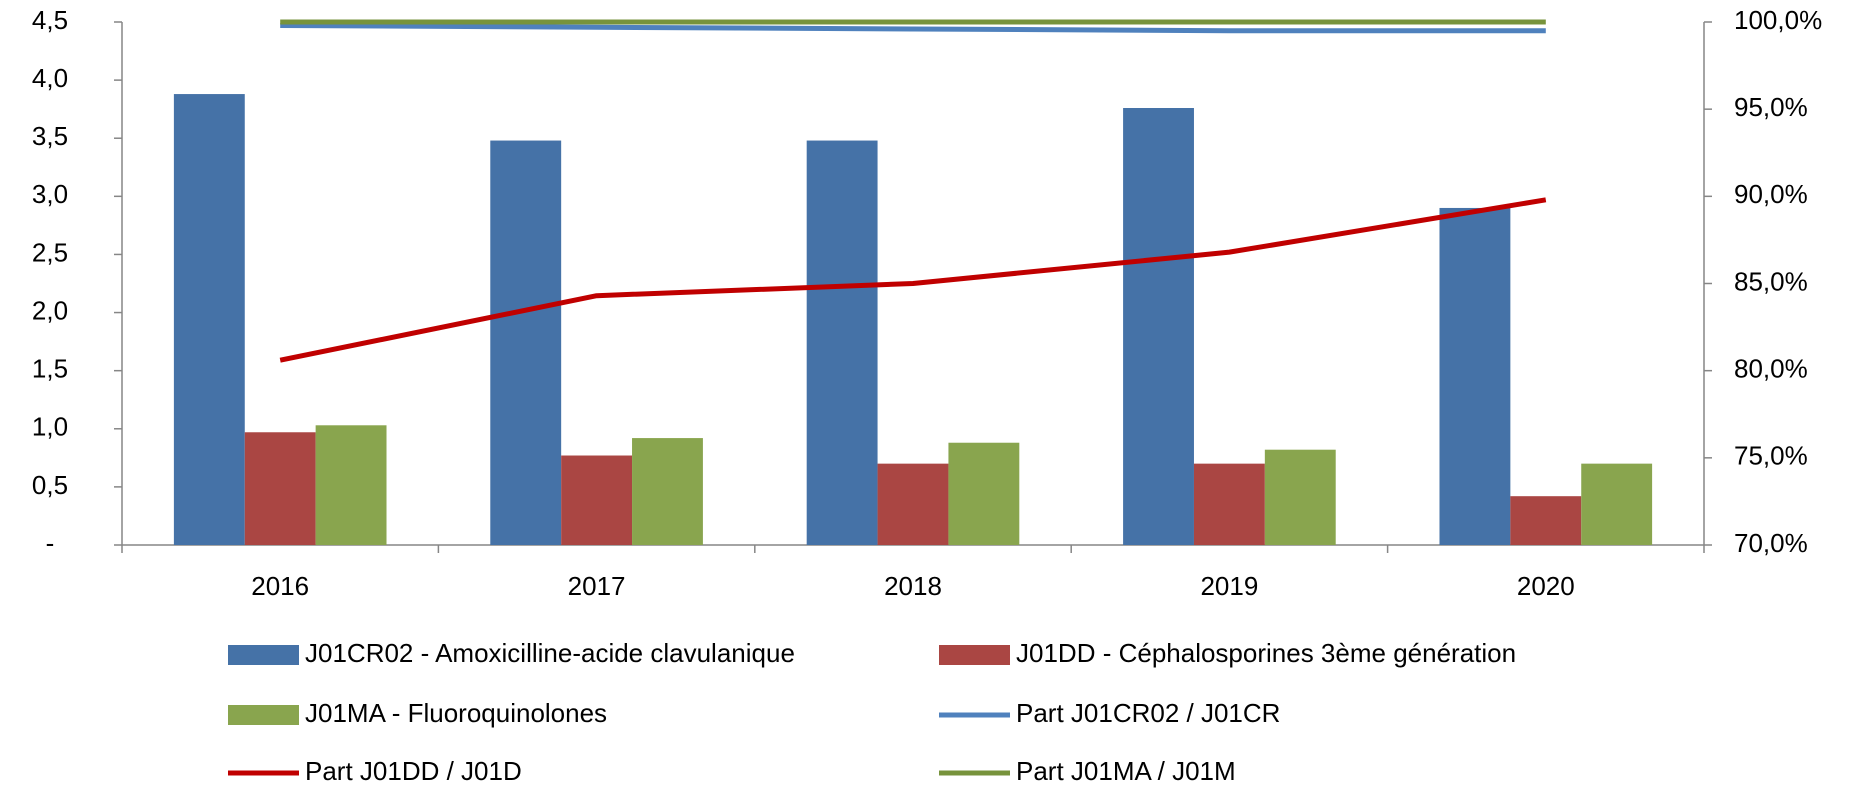 This screenshot has height=792, width=1851. What do you see at coordinates (413, 771) in the screenshot?
I see `legend-label: Part J01DD / J01D` at bounding box center [413, 771].